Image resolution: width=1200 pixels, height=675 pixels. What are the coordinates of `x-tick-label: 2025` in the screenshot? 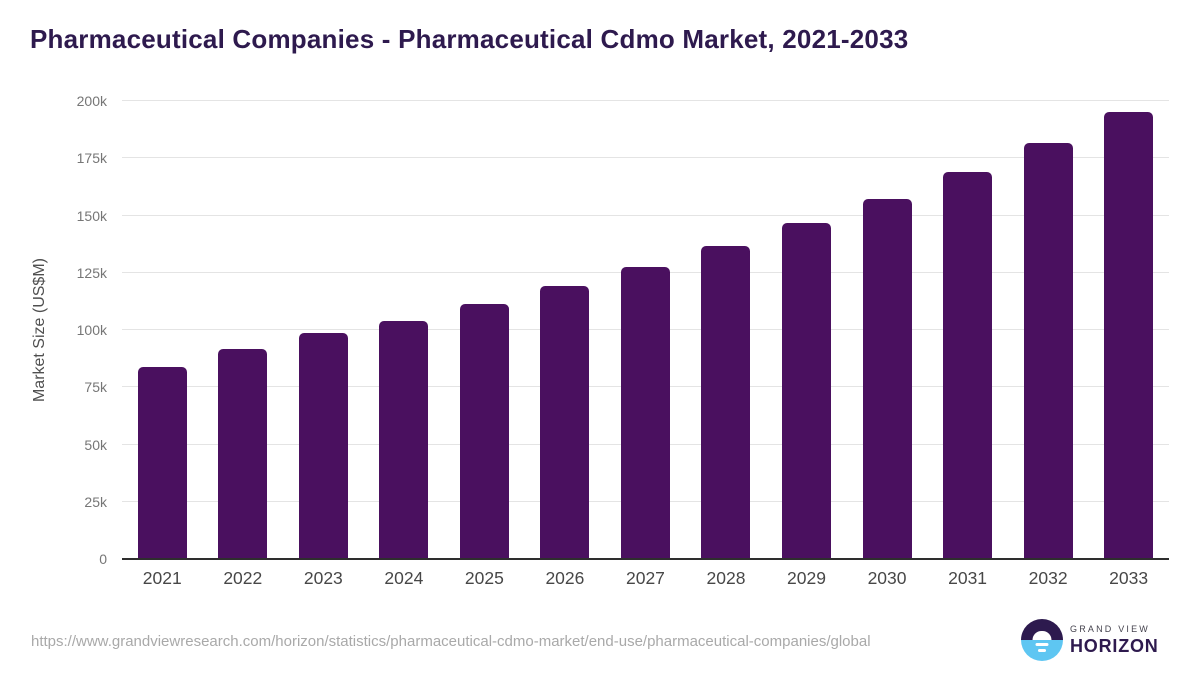 It's located at (484, 578).